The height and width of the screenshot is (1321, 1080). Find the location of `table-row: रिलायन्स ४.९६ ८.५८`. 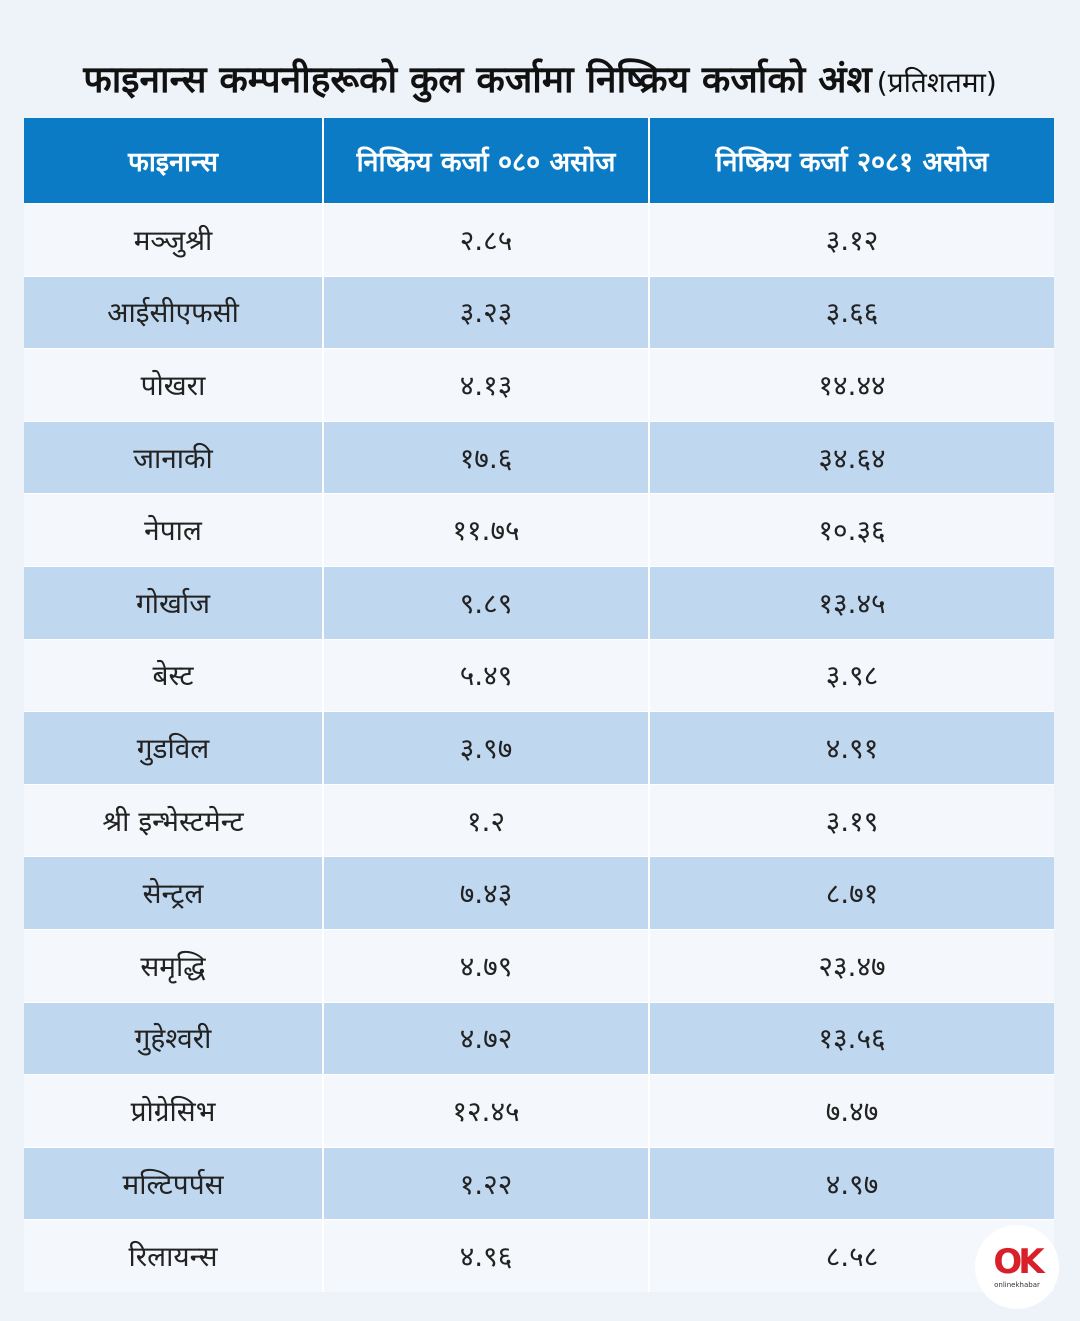

table-row: रिलायन्स ४.९६ ८.५८ is located at coordinates (539, 1255).